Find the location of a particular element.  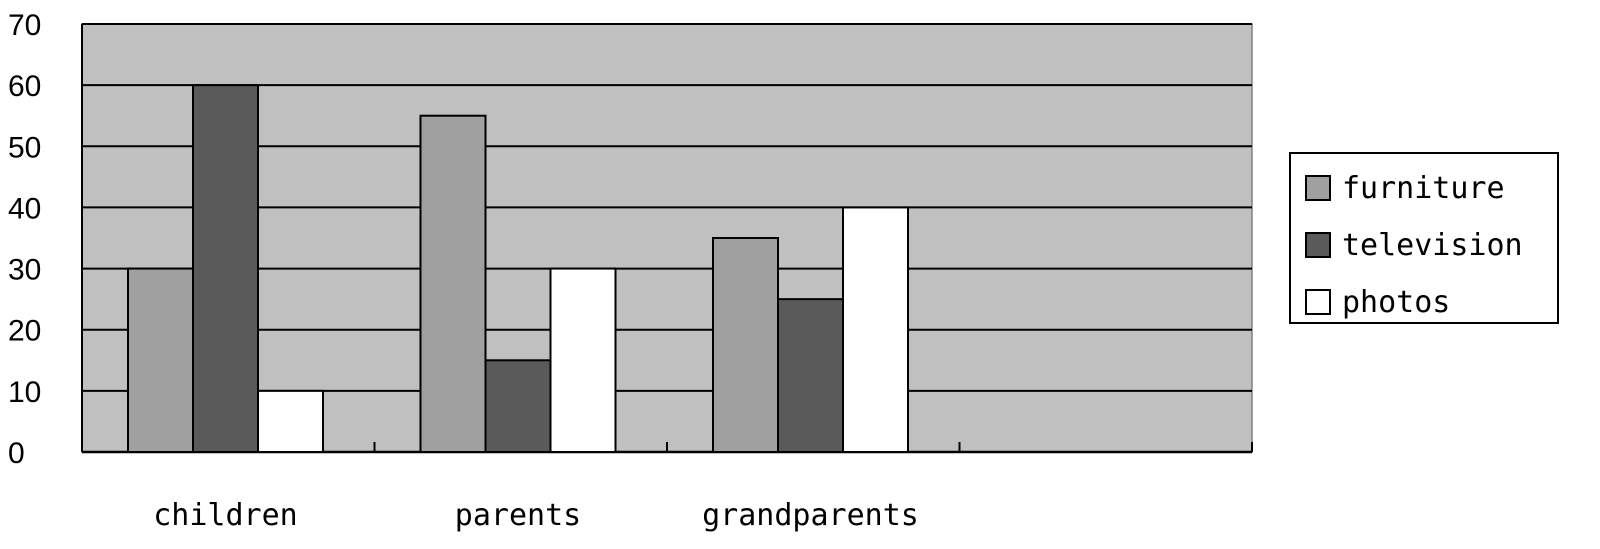

y-tick-label: 30 is located at coordinates (24, 270).